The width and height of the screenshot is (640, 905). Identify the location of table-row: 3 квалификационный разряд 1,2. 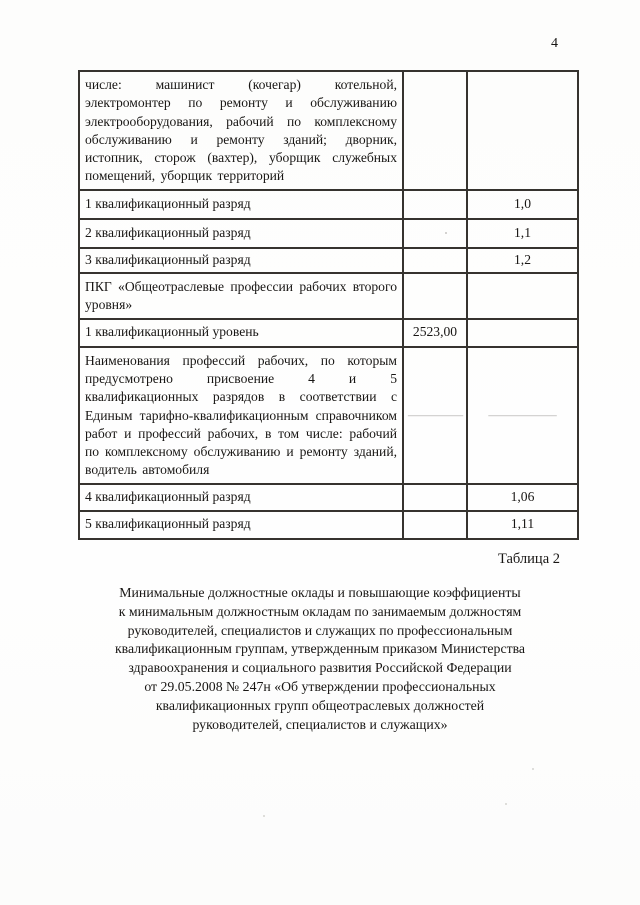
(328, 260).